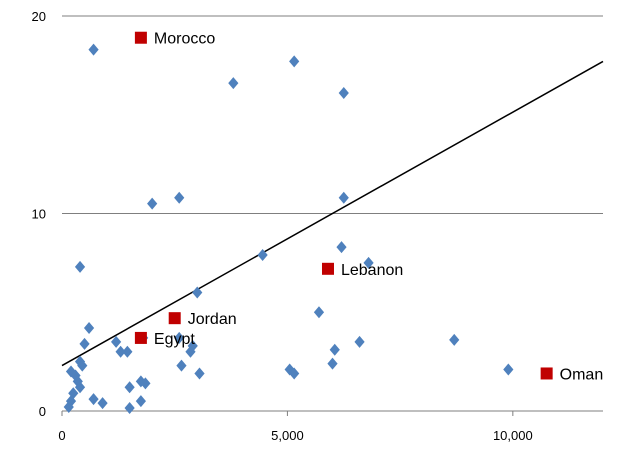 Image resolution: width=626 pixels, height=459 pixels. What do you see at coordinates (513, 435) in the screenshot?
I see `x-tick-label: 10,000` at bounding box center [513, 435].